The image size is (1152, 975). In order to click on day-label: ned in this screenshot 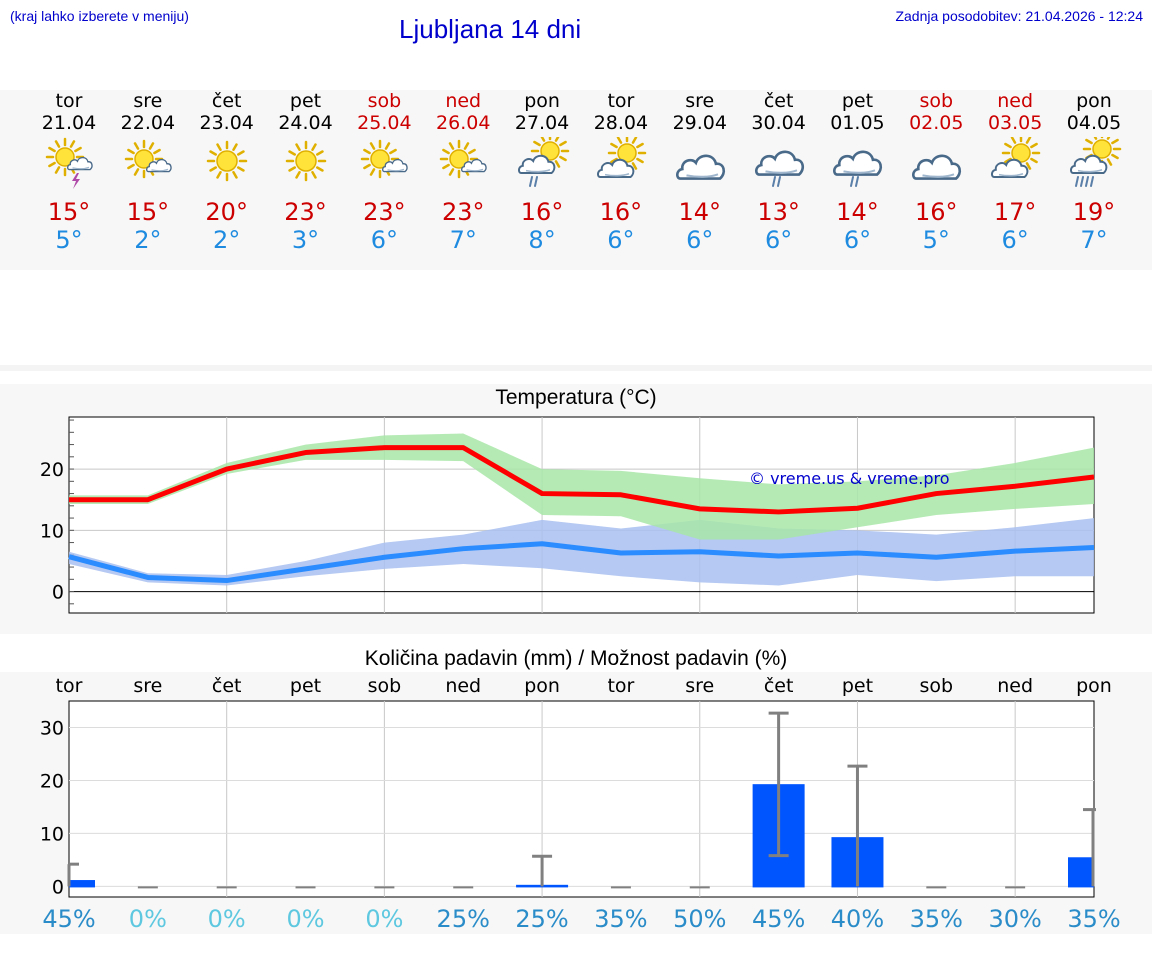, I will do `click(463, 686)`.